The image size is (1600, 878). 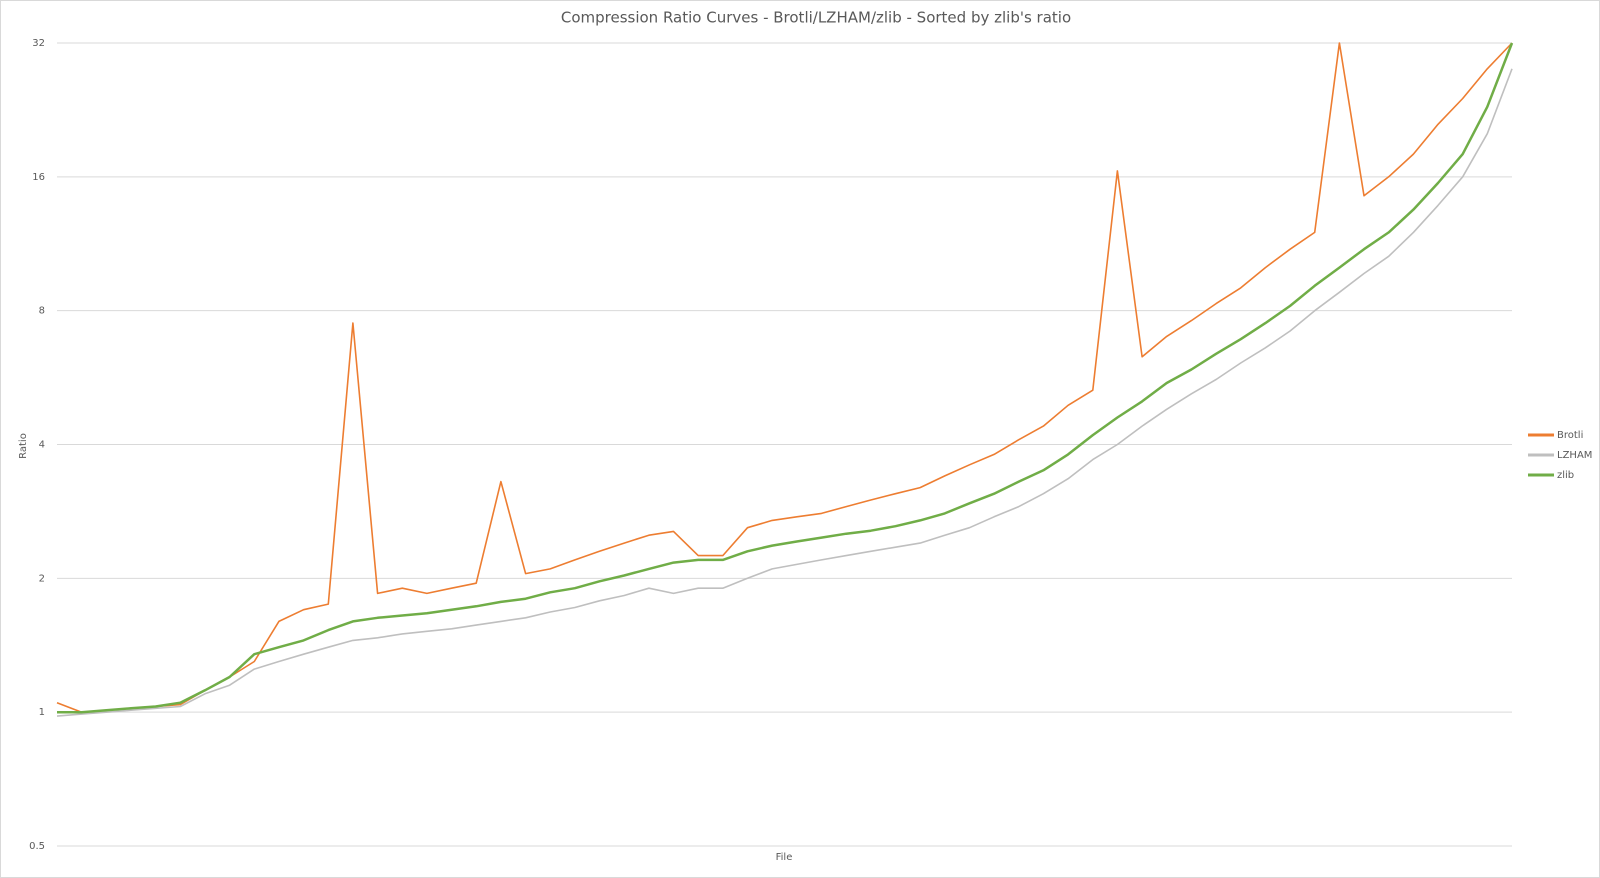 What do you see at coordinates (784, 857) in the screenshot?
I see `x-axis-label: File` at bounding box center [784, 857].